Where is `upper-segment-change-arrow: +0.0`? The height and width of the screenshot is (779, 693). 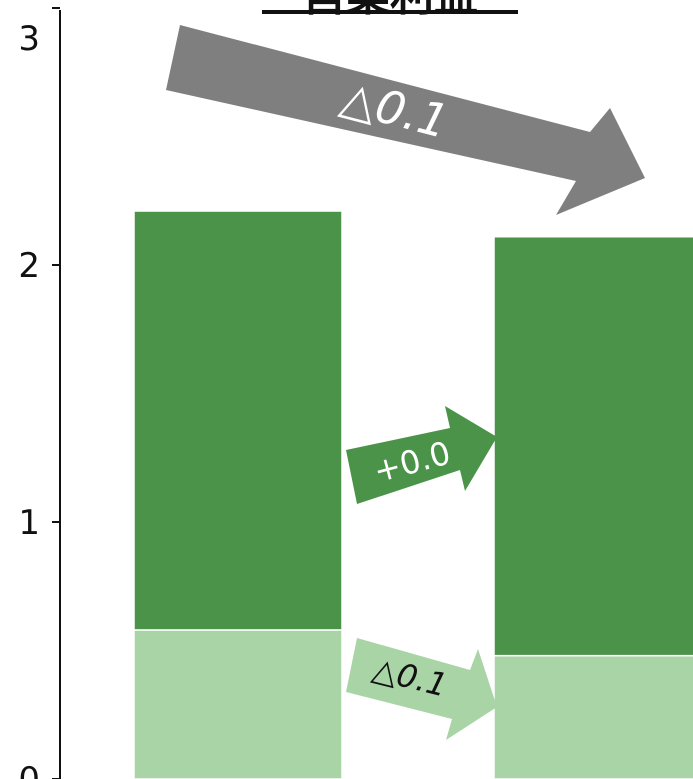
upper-segment-change-arrow: +0.0 is located at coordinates (421, 455).